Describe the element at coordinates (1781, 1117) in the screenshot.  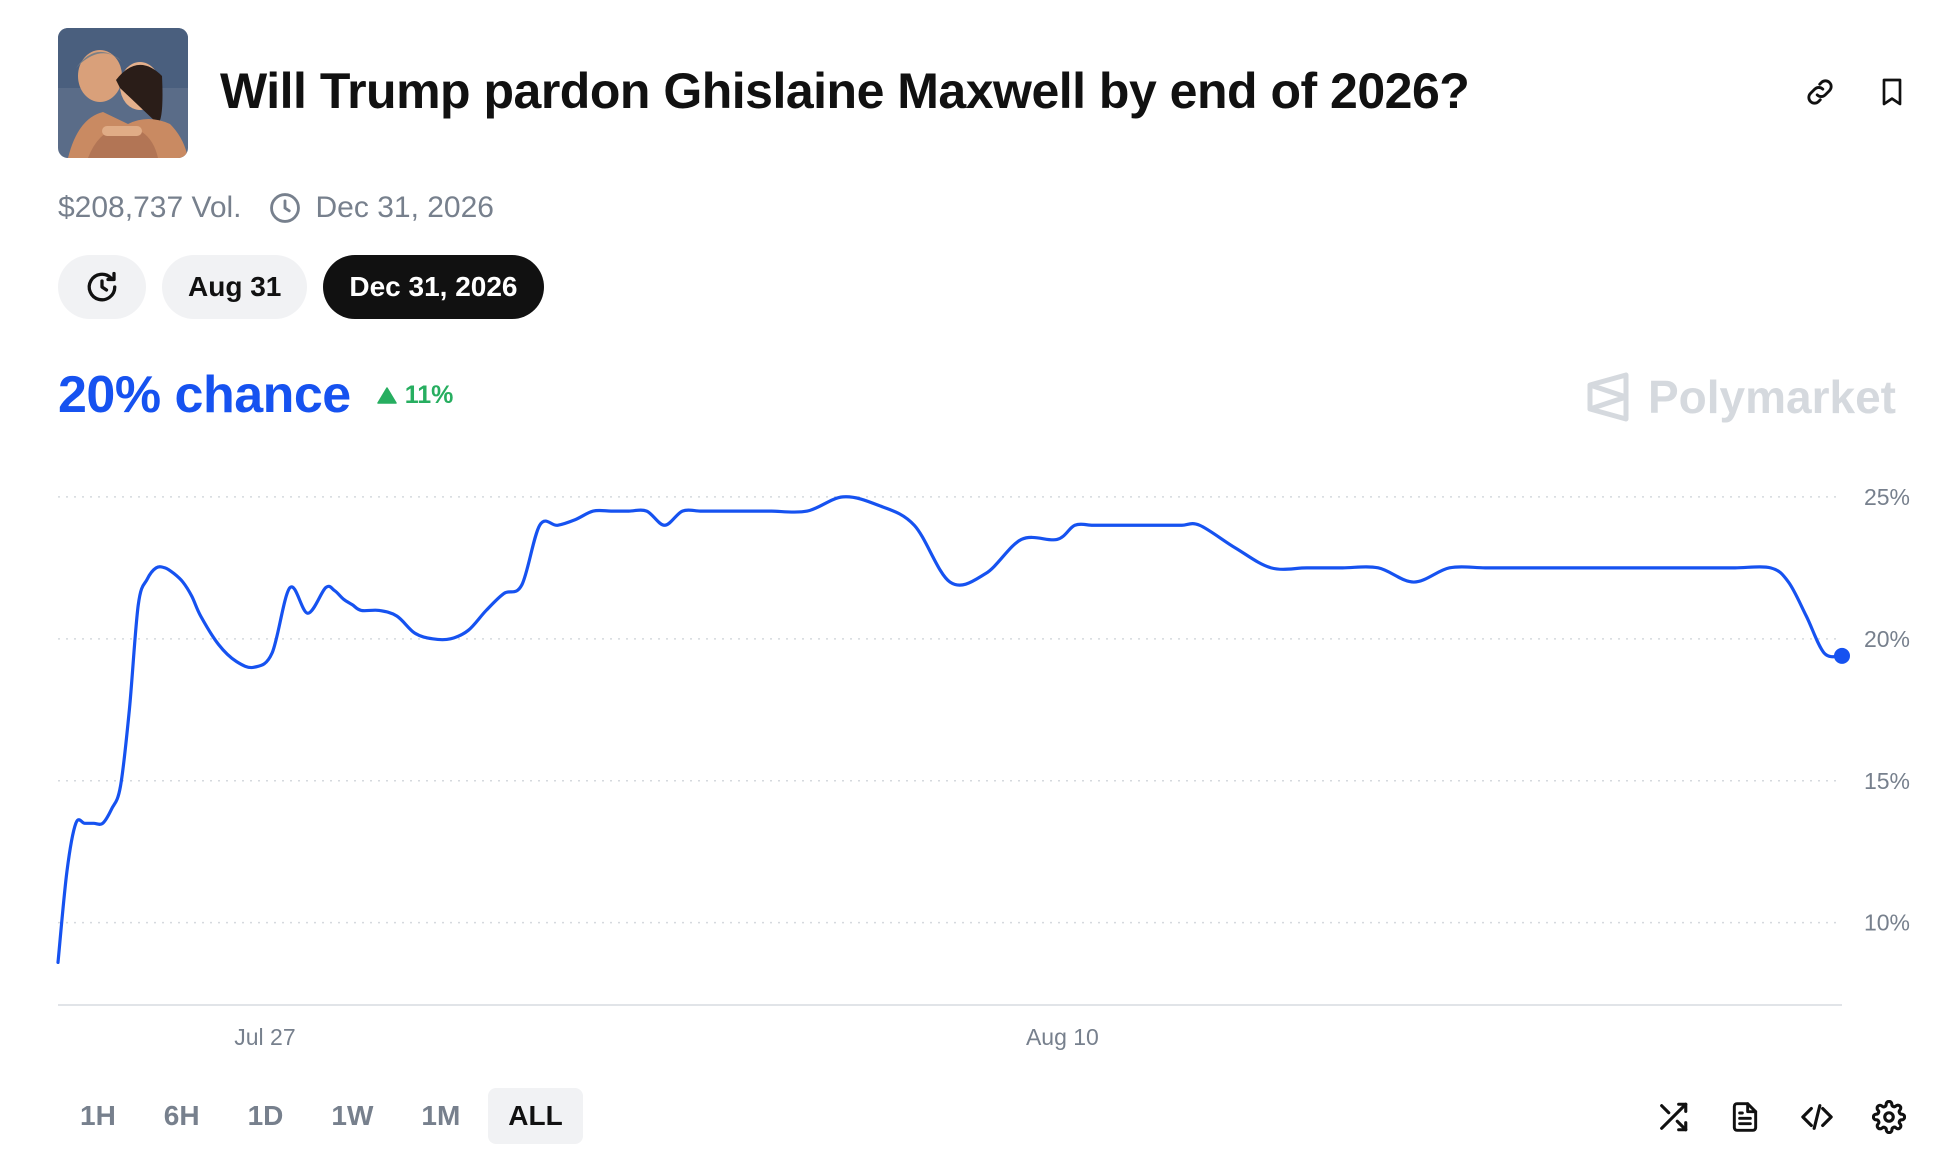
I see `chart-tools` at that location.